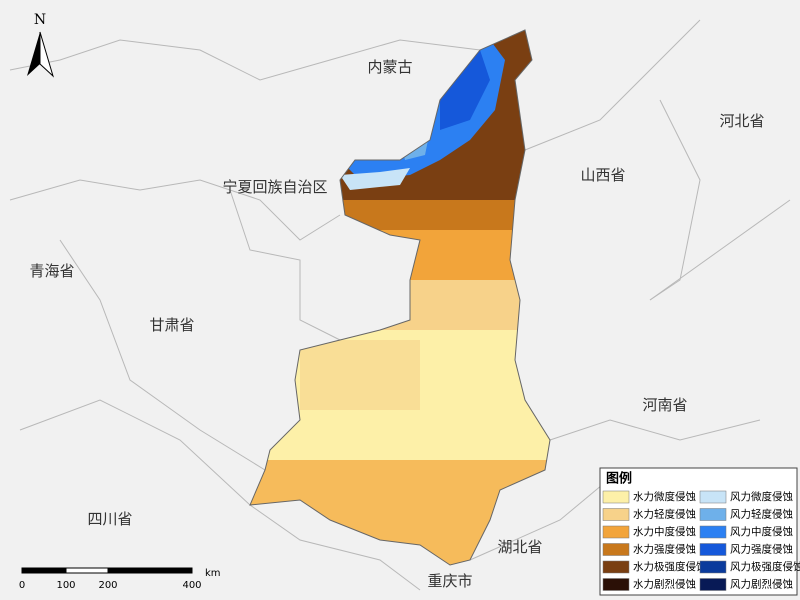 This screenshot has height=600, width=800. Describe the element at coordinates (519, 547) in the screenshot. I see `place-label: 湖北省` at that location.